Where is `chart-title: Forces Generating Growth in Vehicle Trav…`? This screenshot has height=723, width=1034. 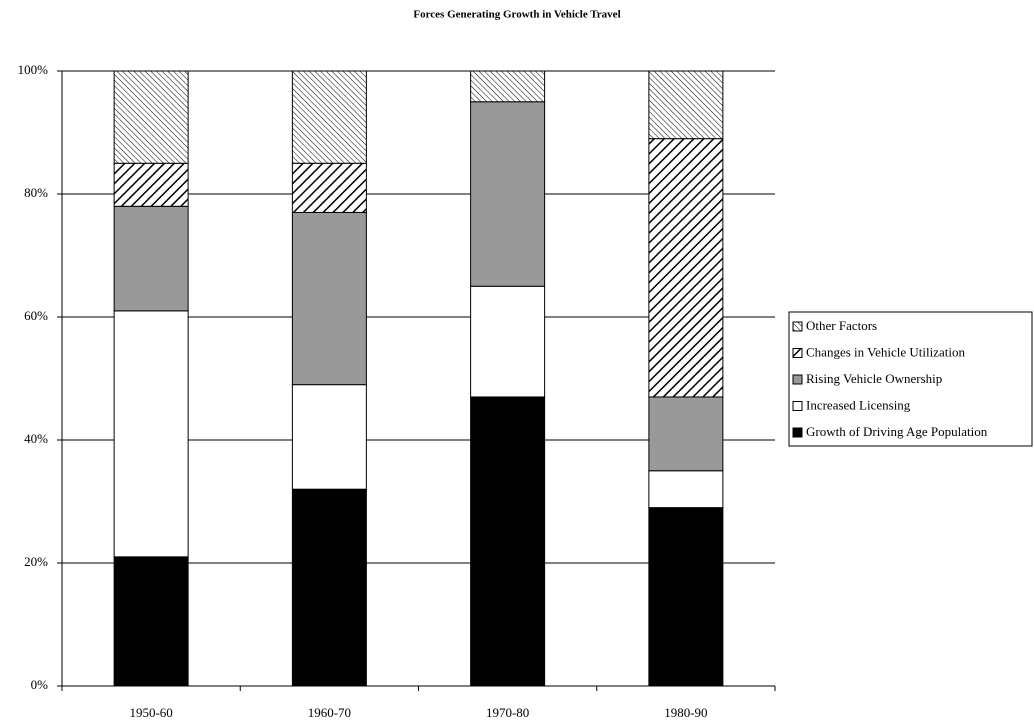 chart-title: Forces Generating Growth in Vehicle Trav… is located at coordinates (516, 15).